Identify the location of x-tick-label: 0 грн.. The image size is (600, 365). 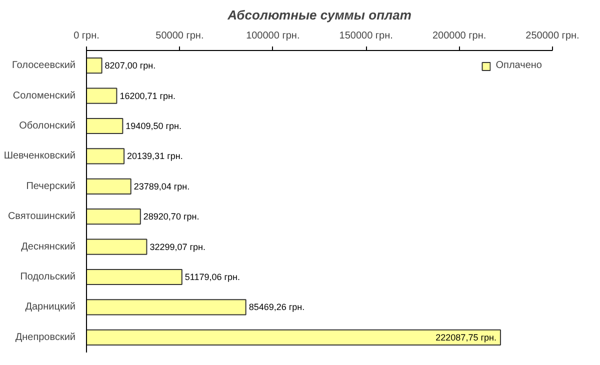
(87, 36).